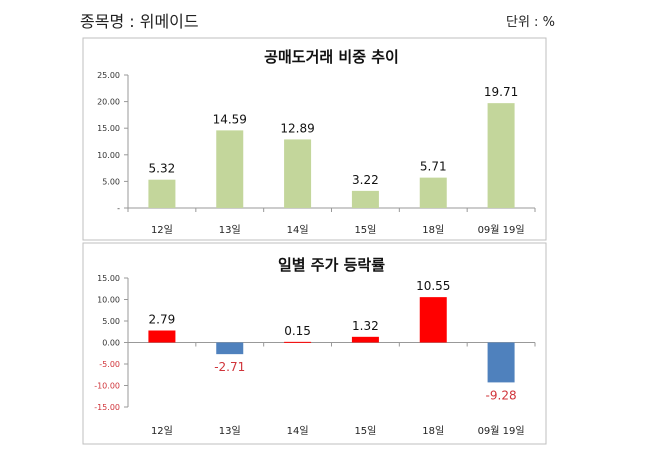 The height and width of the screenshot is (450, 670). What do you see at coordinates (162, 169) in the screenshot?
I see `data-label: 5.32` at bounding box center [162, 169].